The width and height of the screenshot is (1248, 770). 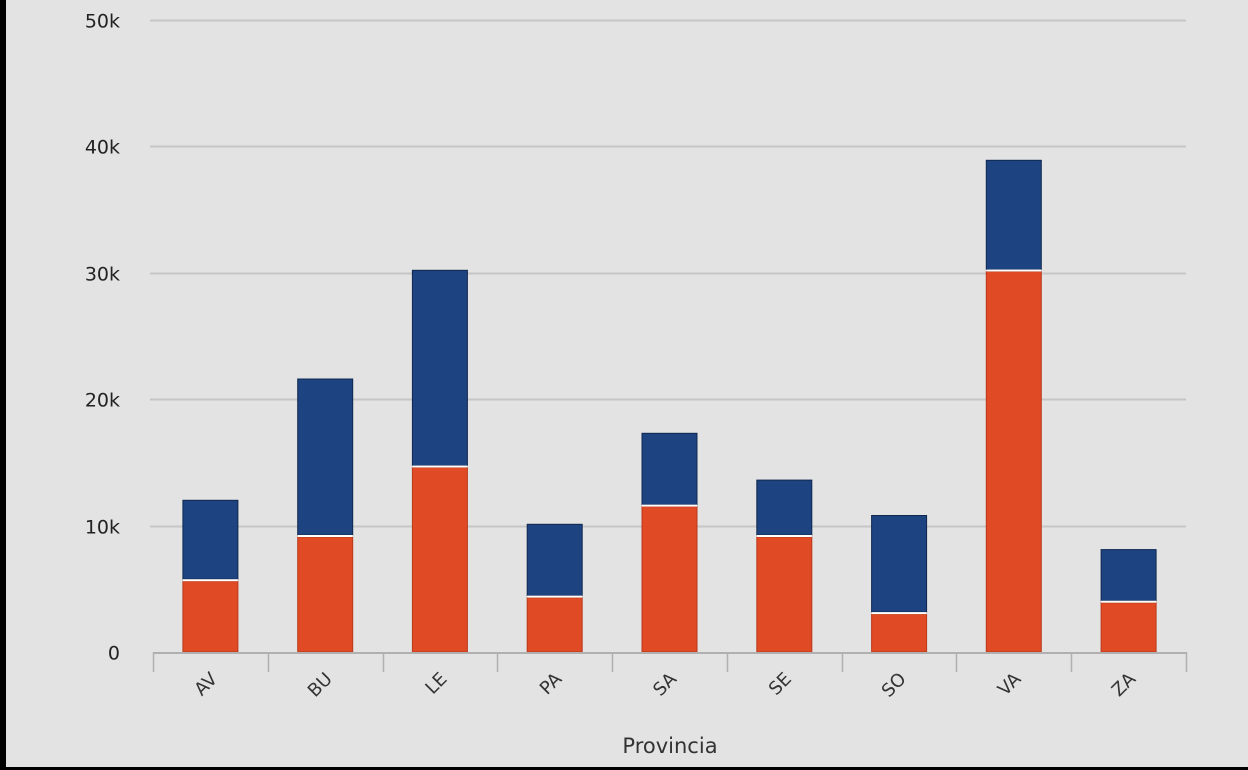 I want to click on x-tick-label: SE, so click(x=780, y=684).